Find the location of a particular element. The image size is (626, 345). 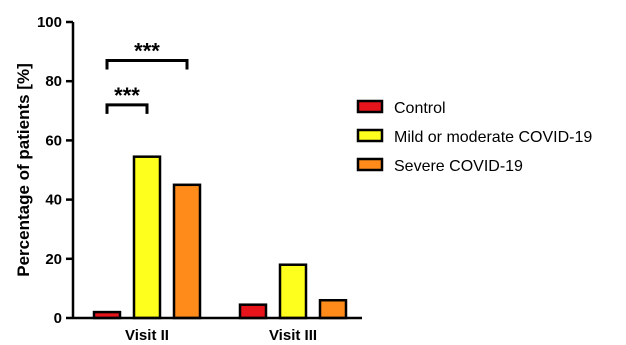

y-tick-label: 100 is located at coordinates (49, 22).